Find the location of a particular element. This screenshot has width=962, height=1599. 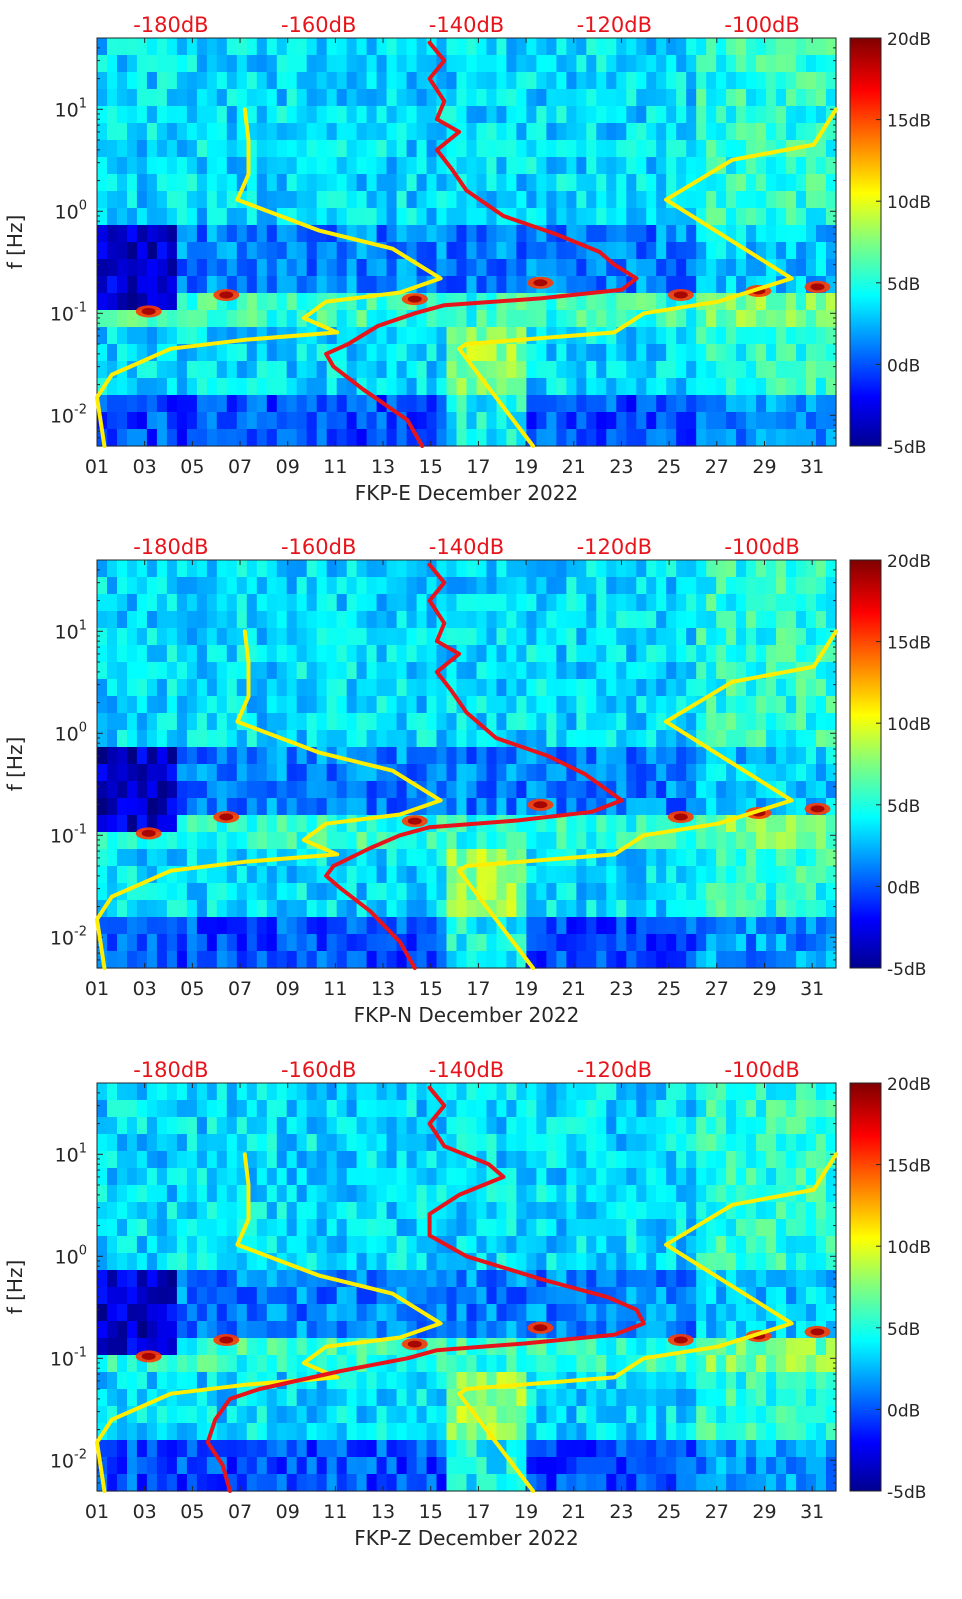

colorbar-label: 10dB is located at coordinates (909, 203).